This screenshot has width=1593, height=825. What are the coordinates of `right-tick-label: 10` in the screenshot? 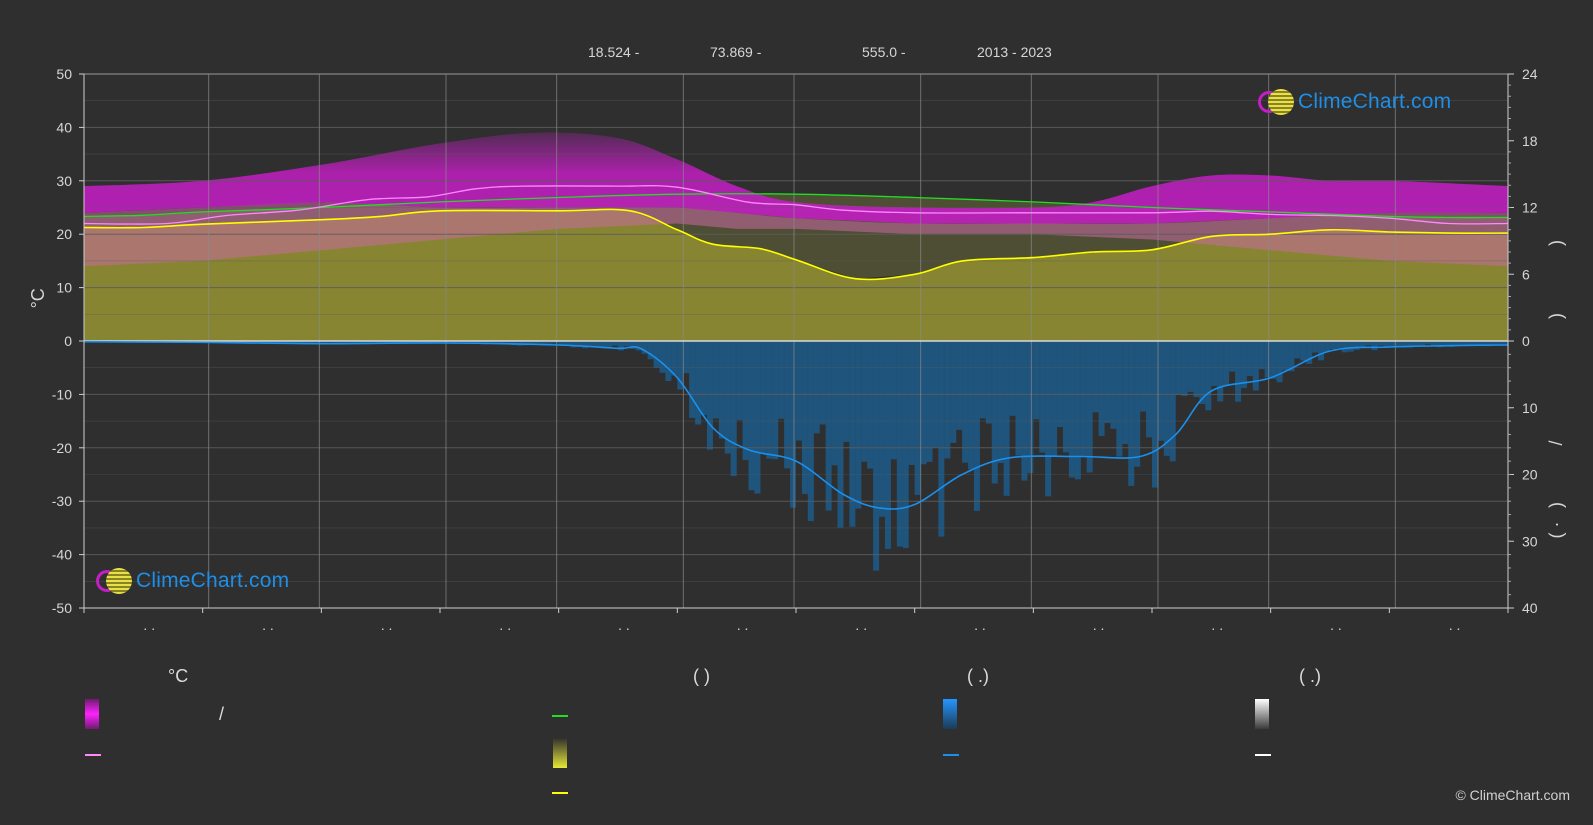 It's located at (1530, 408).